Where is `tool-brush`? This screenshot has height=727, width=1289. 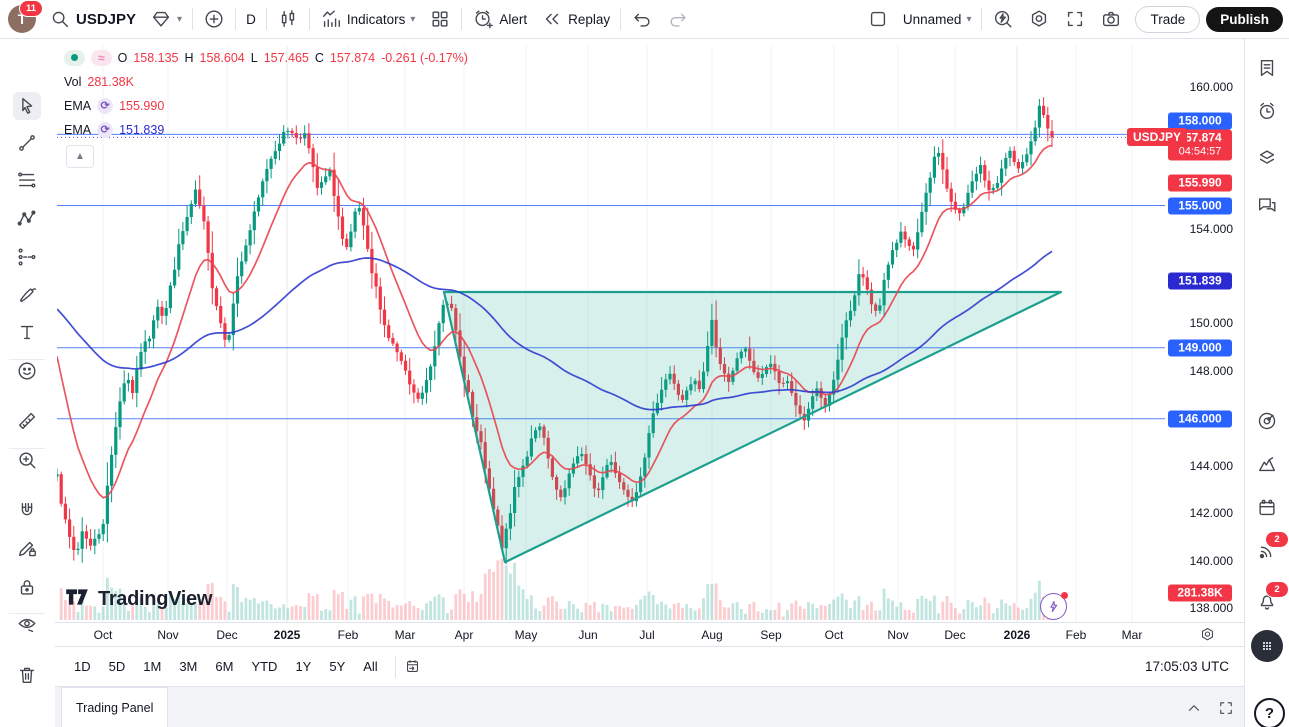 tool-brush is located at coordinates (27, 295).